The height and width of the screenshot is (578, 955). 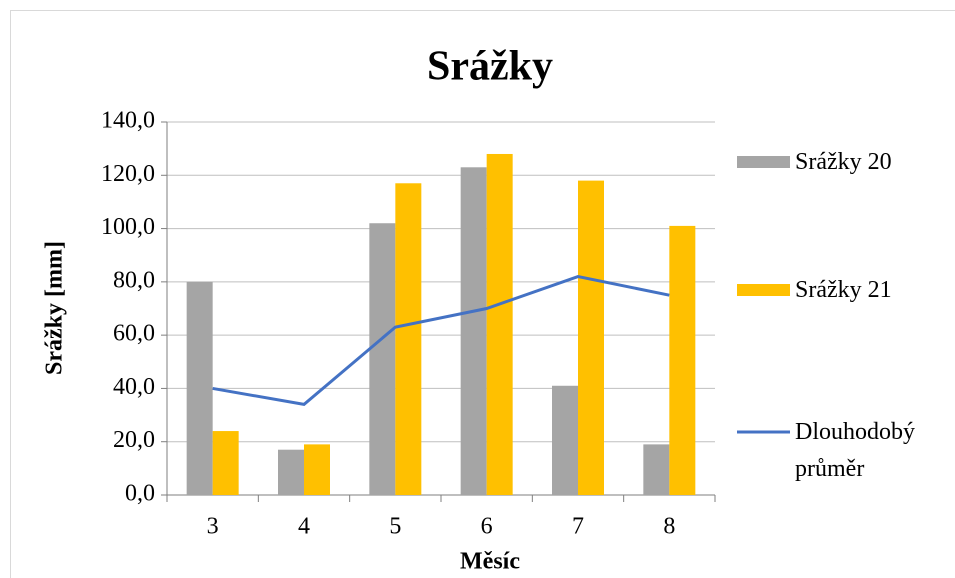 I want to click on chart-title: Srážky, so click(x=490, y=67).